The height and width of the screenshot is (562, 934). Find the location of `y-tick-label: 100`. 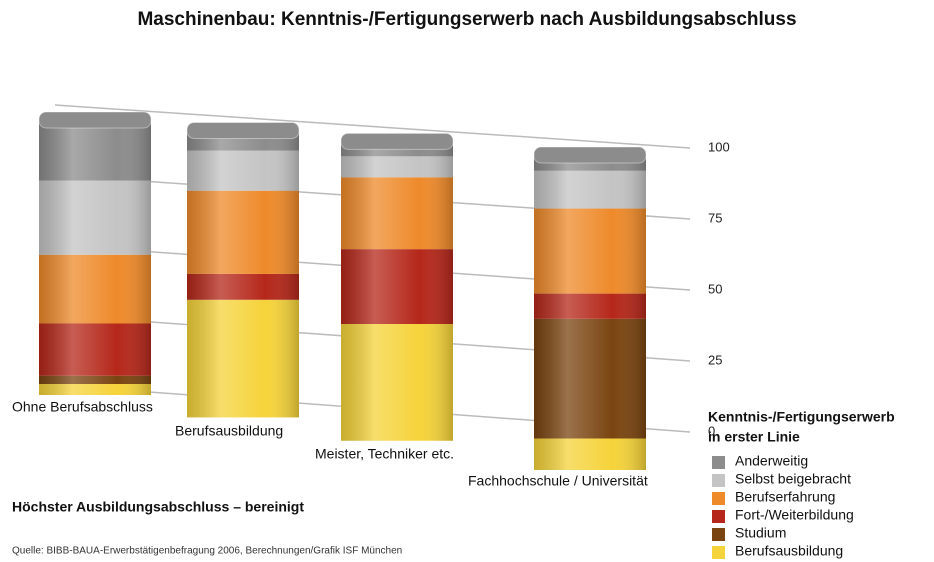

y-tick-label: 100 is located at coordinates (719, 146).